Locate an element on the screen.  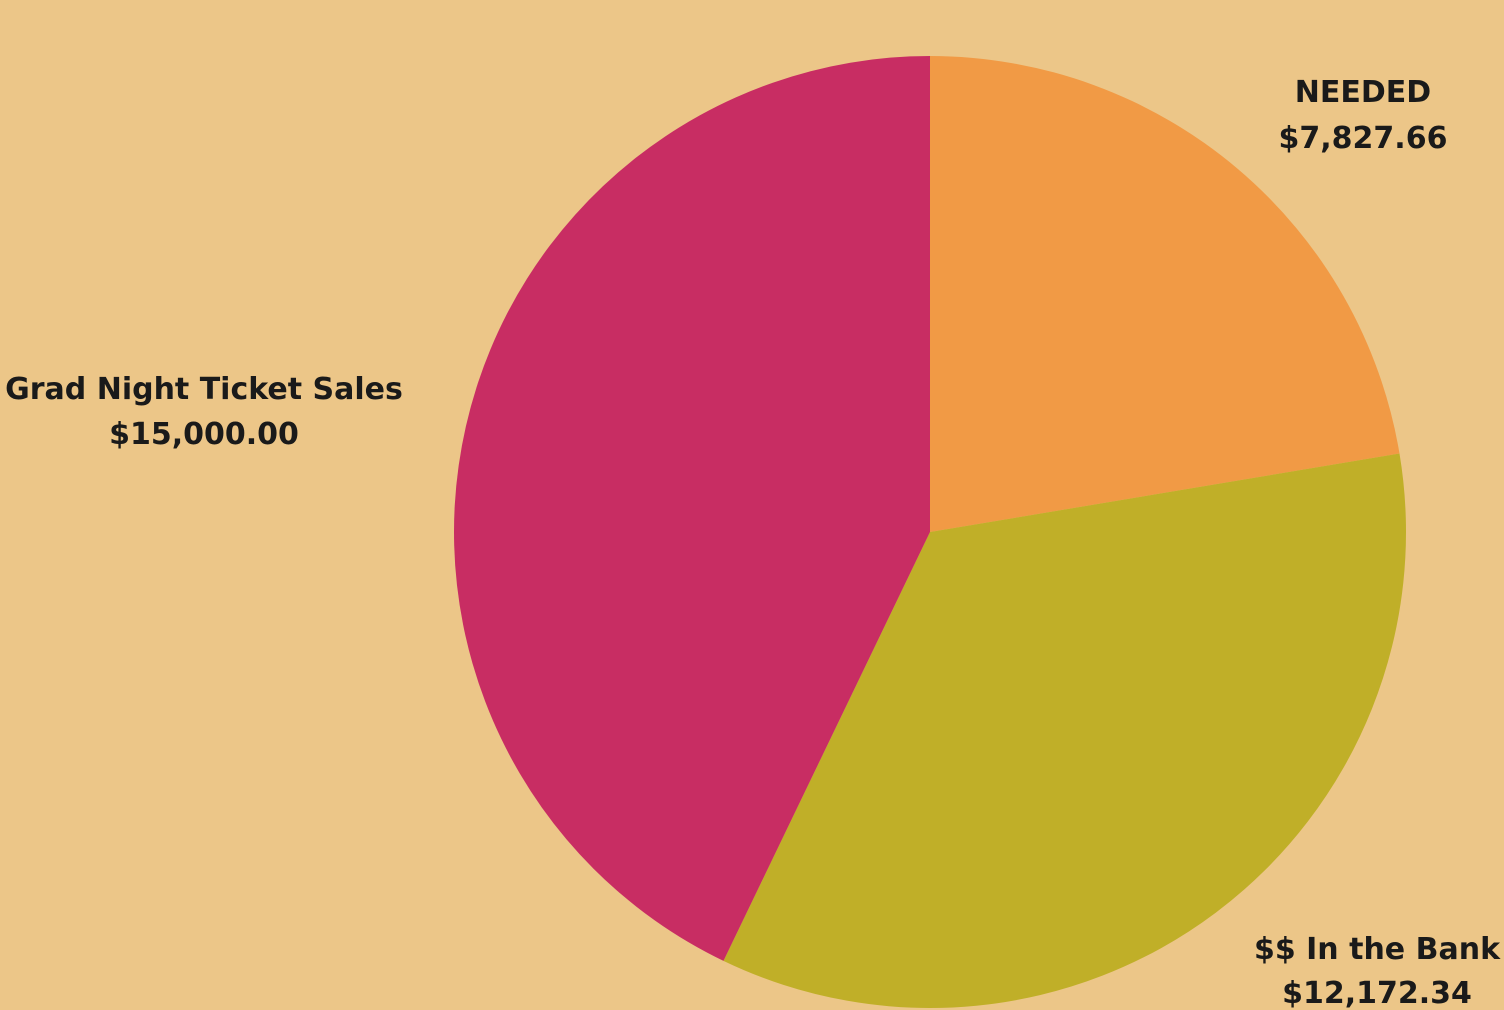
slice-label-ticket-sales: Grad Night Ticket Sales is located at coordinates (204, 389).